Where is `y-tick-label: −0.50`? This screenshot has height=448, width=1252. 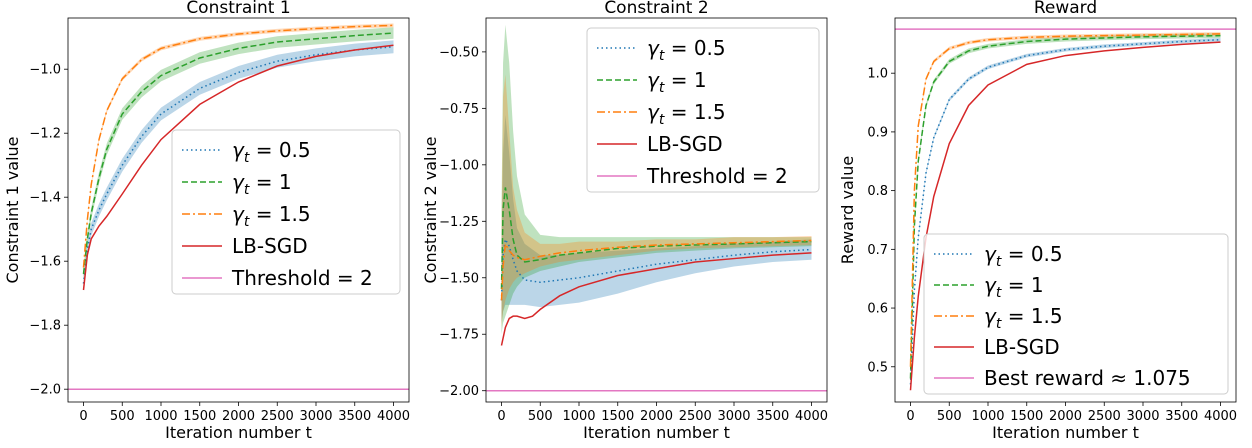 y-tick-label: −0.50 is located at coordinates (459, 52).